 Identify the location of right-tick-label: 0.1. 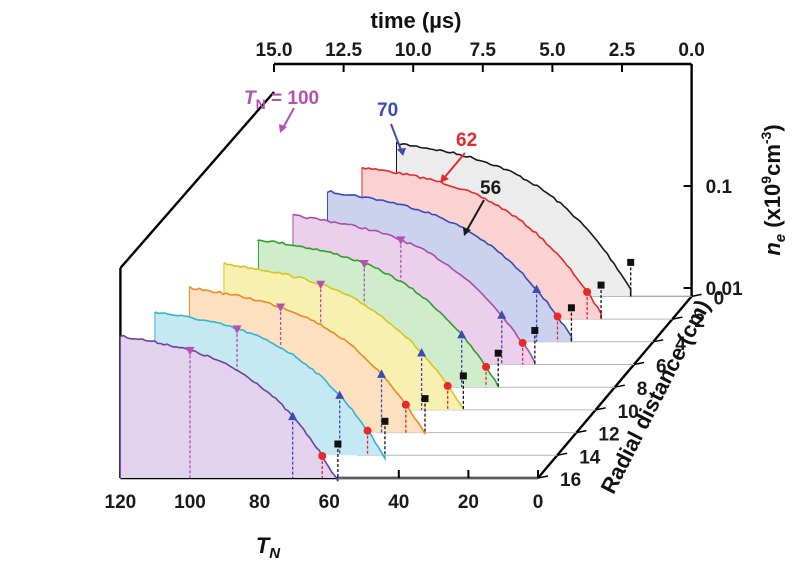
(719, 187).